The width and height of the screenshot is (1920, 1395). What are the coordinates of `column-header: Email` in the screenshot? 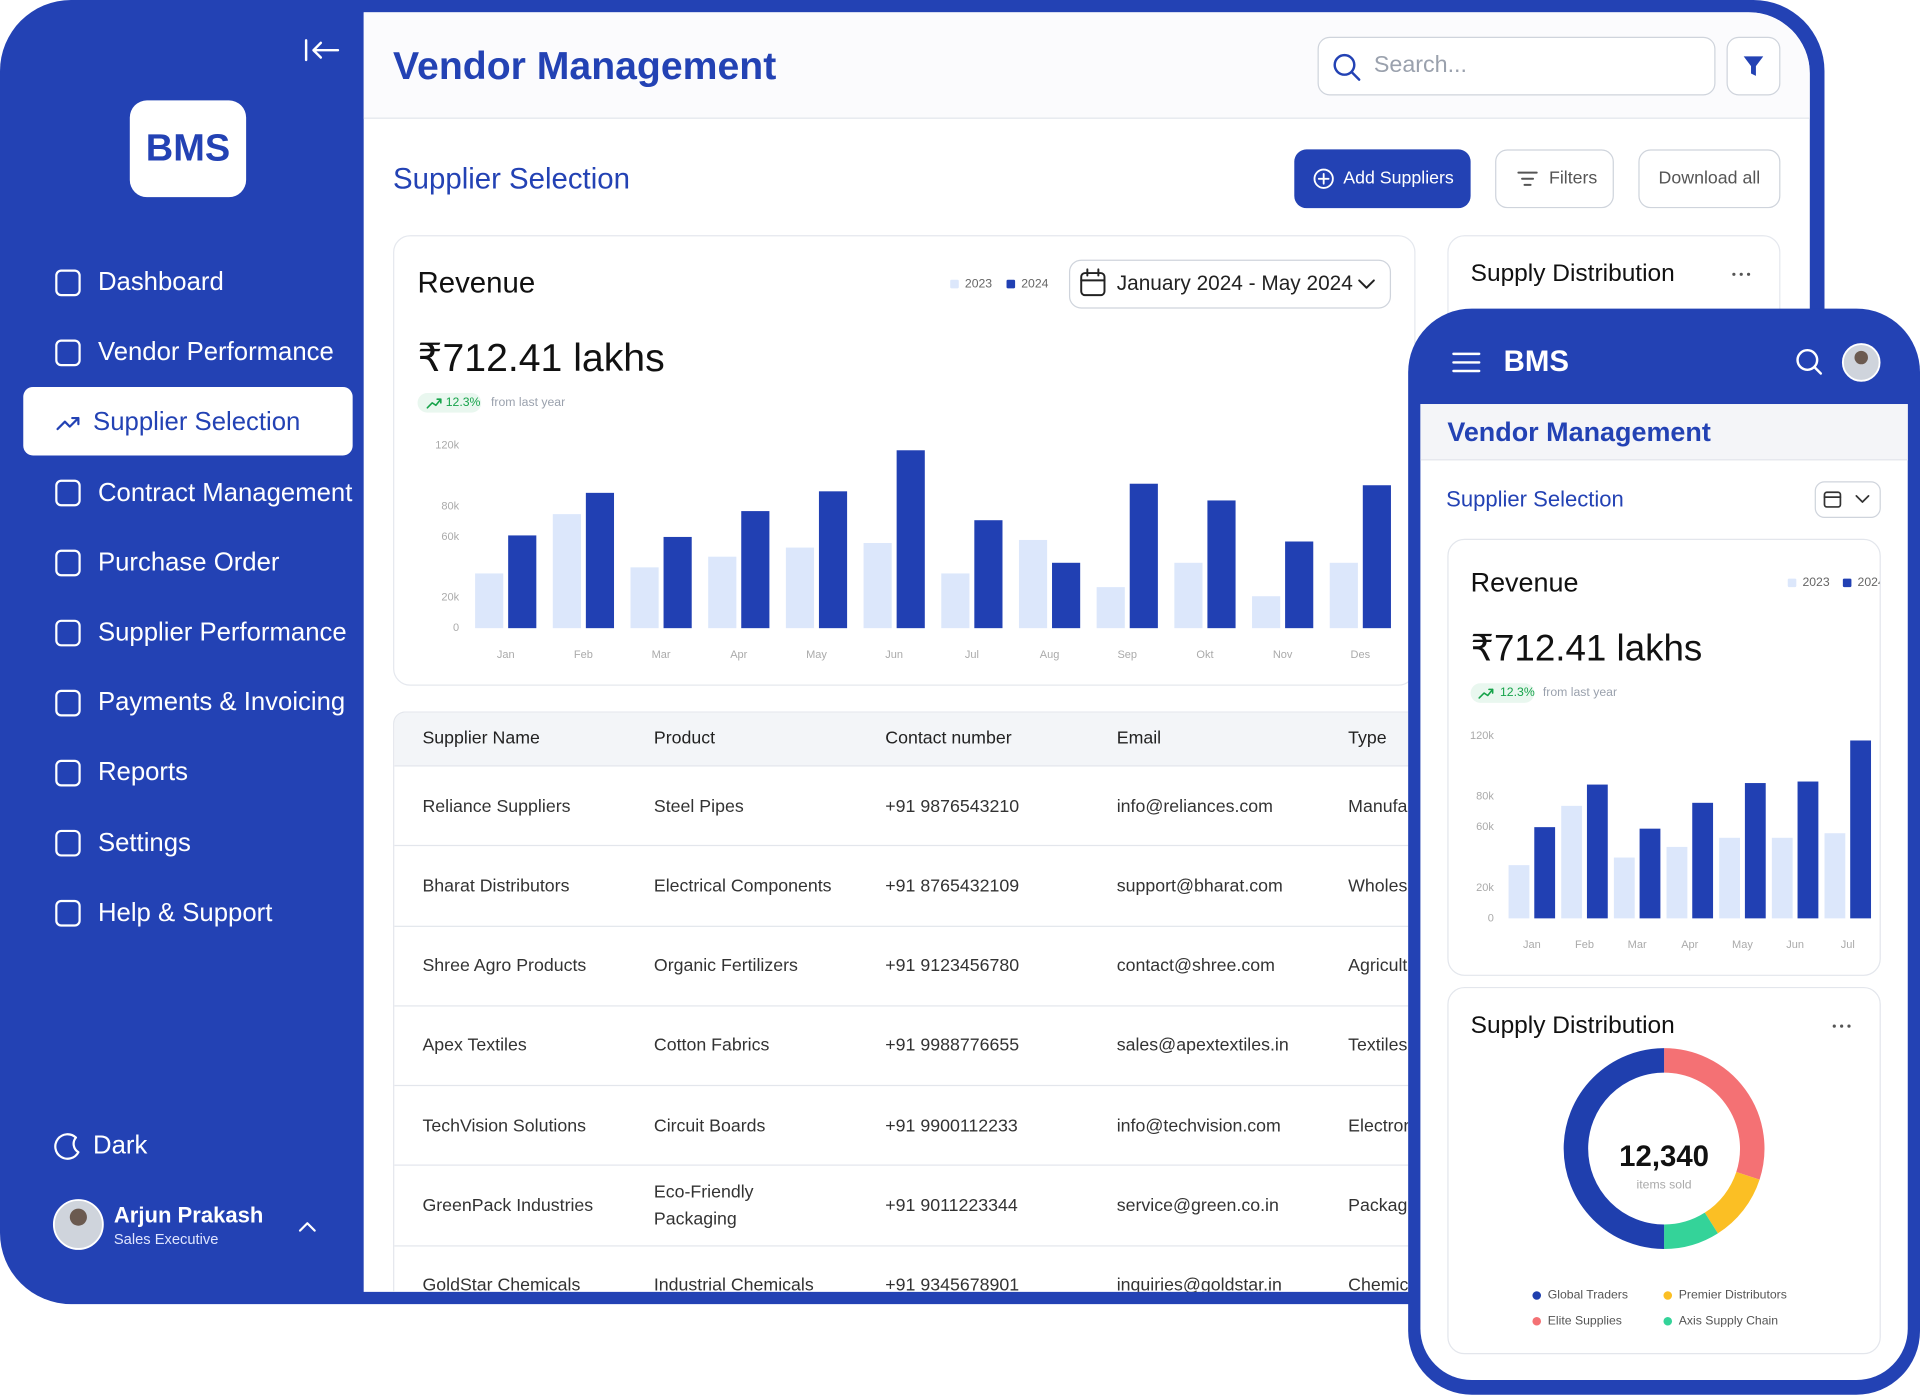 It's located at (1139, 738).